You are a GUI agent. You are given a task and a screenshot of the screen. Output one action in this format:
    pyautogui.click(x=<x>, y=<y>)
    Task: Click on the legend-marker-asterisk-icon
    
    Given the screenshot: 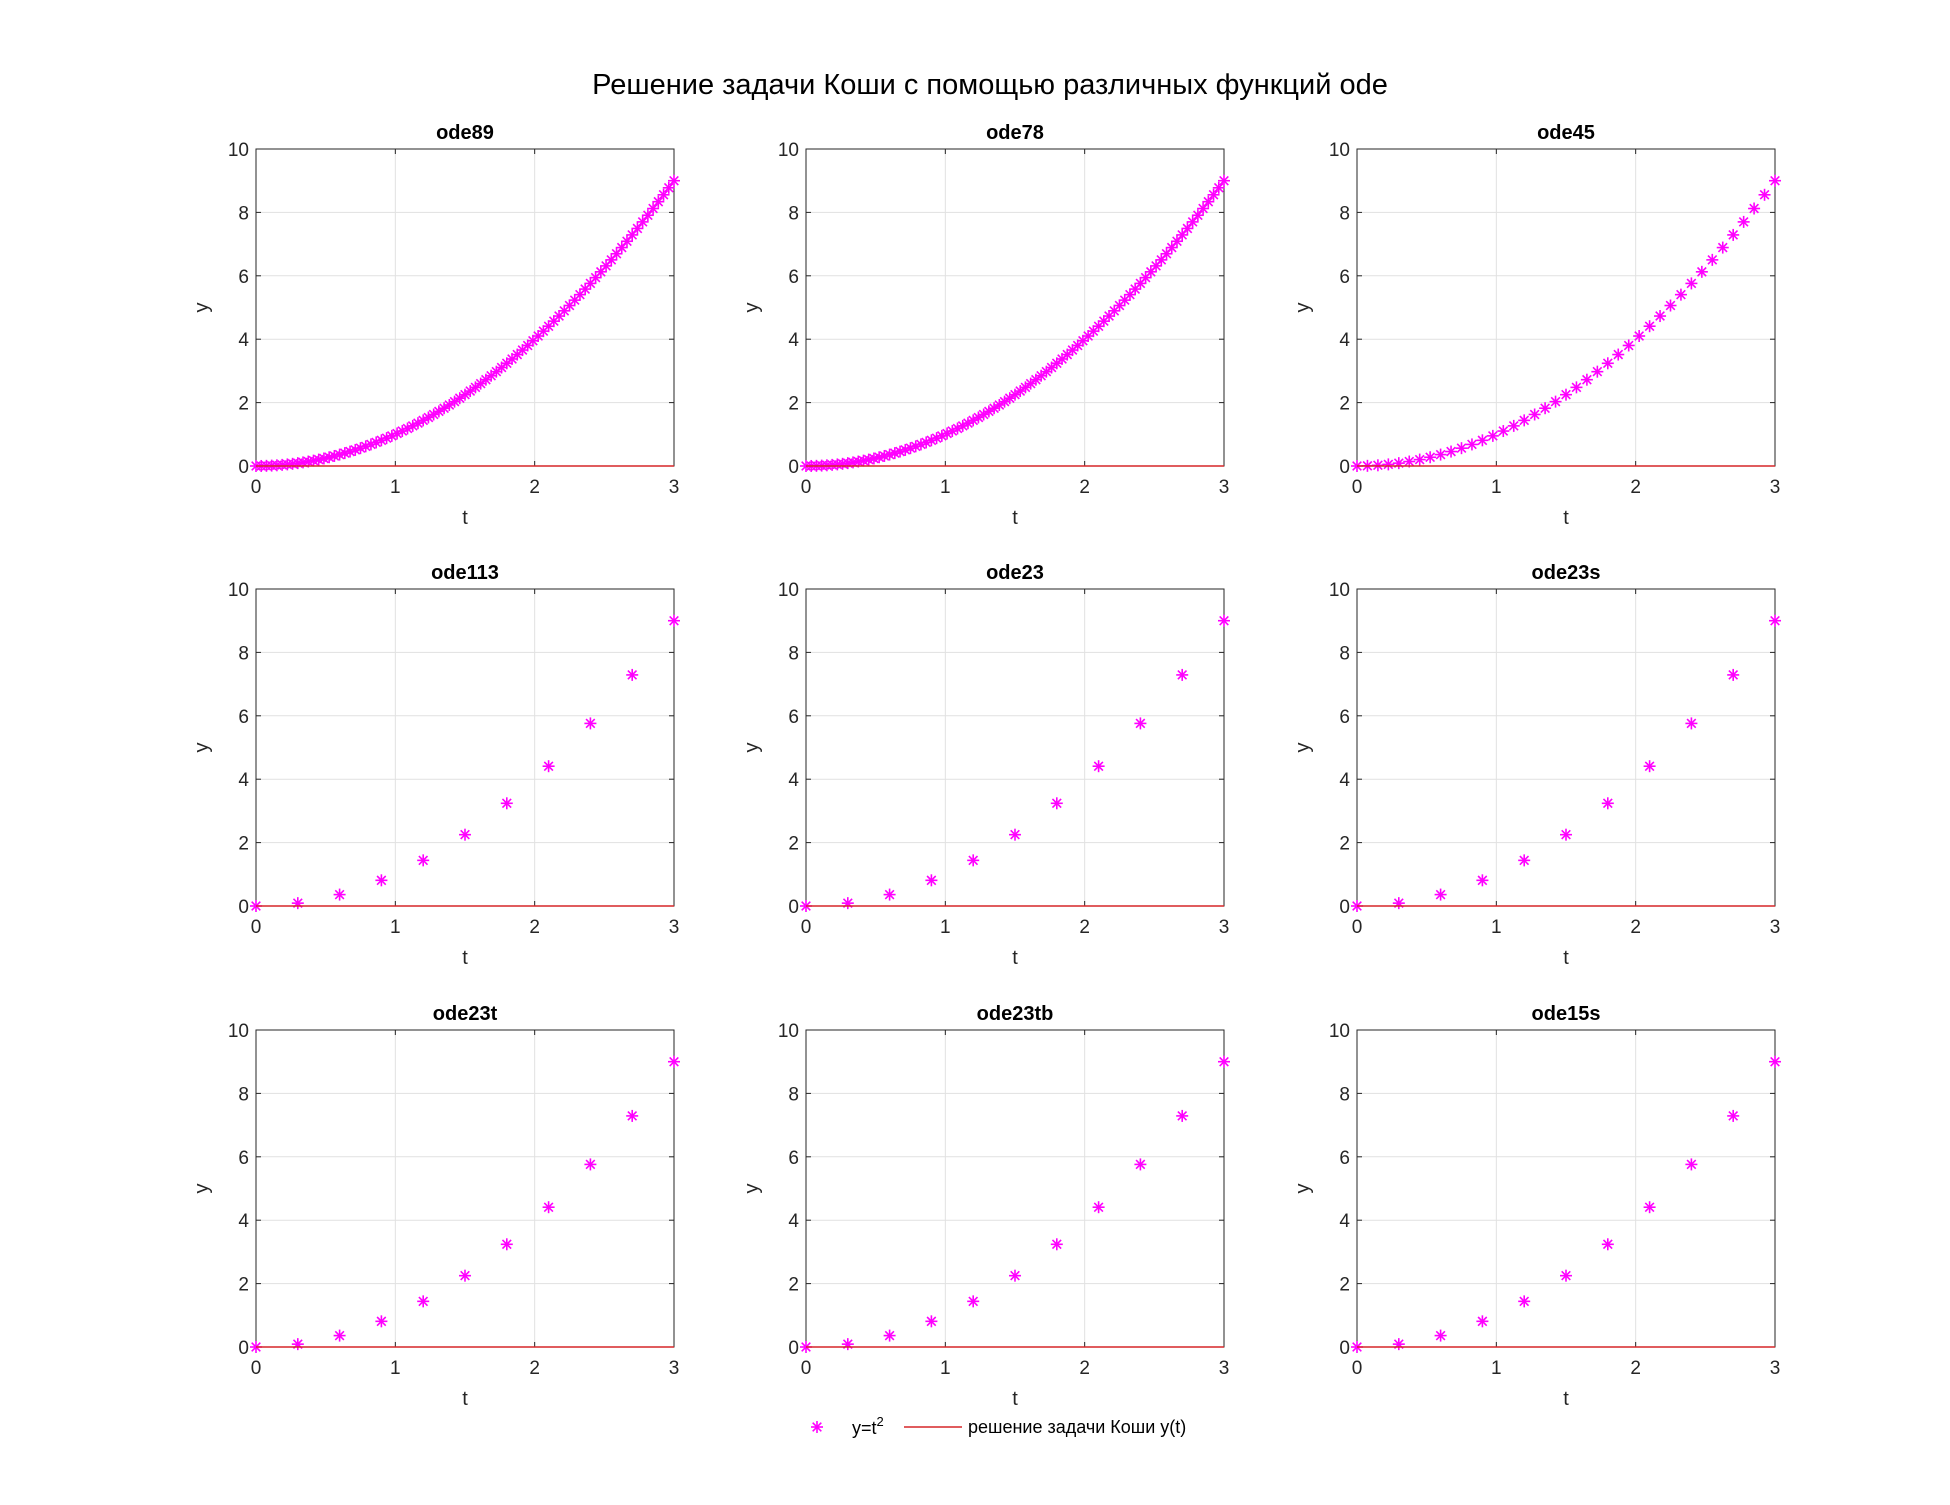 What is the action you would take?
    pyautogui.click(x=817, y=1427)
    